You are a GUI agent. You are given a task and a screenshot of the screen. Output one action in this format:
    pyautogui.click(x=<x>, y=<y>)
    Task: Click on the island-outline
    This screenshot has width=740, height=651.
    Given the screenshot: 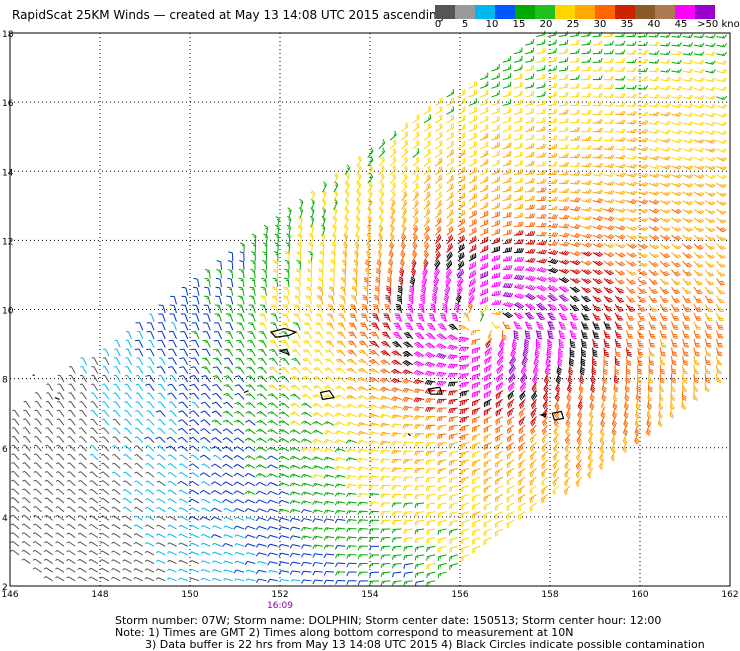 What is the action you would take?
    pyautogui.click(x=57, y=399)
    